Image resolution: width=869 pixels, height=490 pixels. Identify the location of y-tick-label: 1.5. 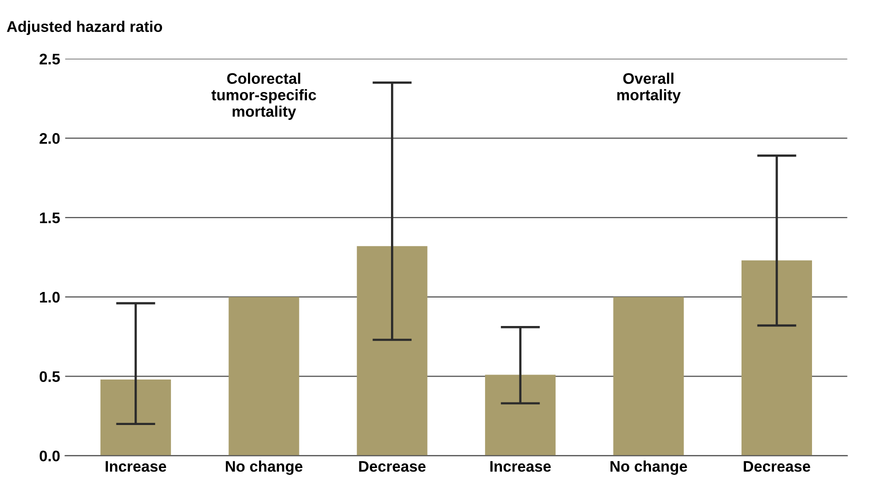
(50, 218).